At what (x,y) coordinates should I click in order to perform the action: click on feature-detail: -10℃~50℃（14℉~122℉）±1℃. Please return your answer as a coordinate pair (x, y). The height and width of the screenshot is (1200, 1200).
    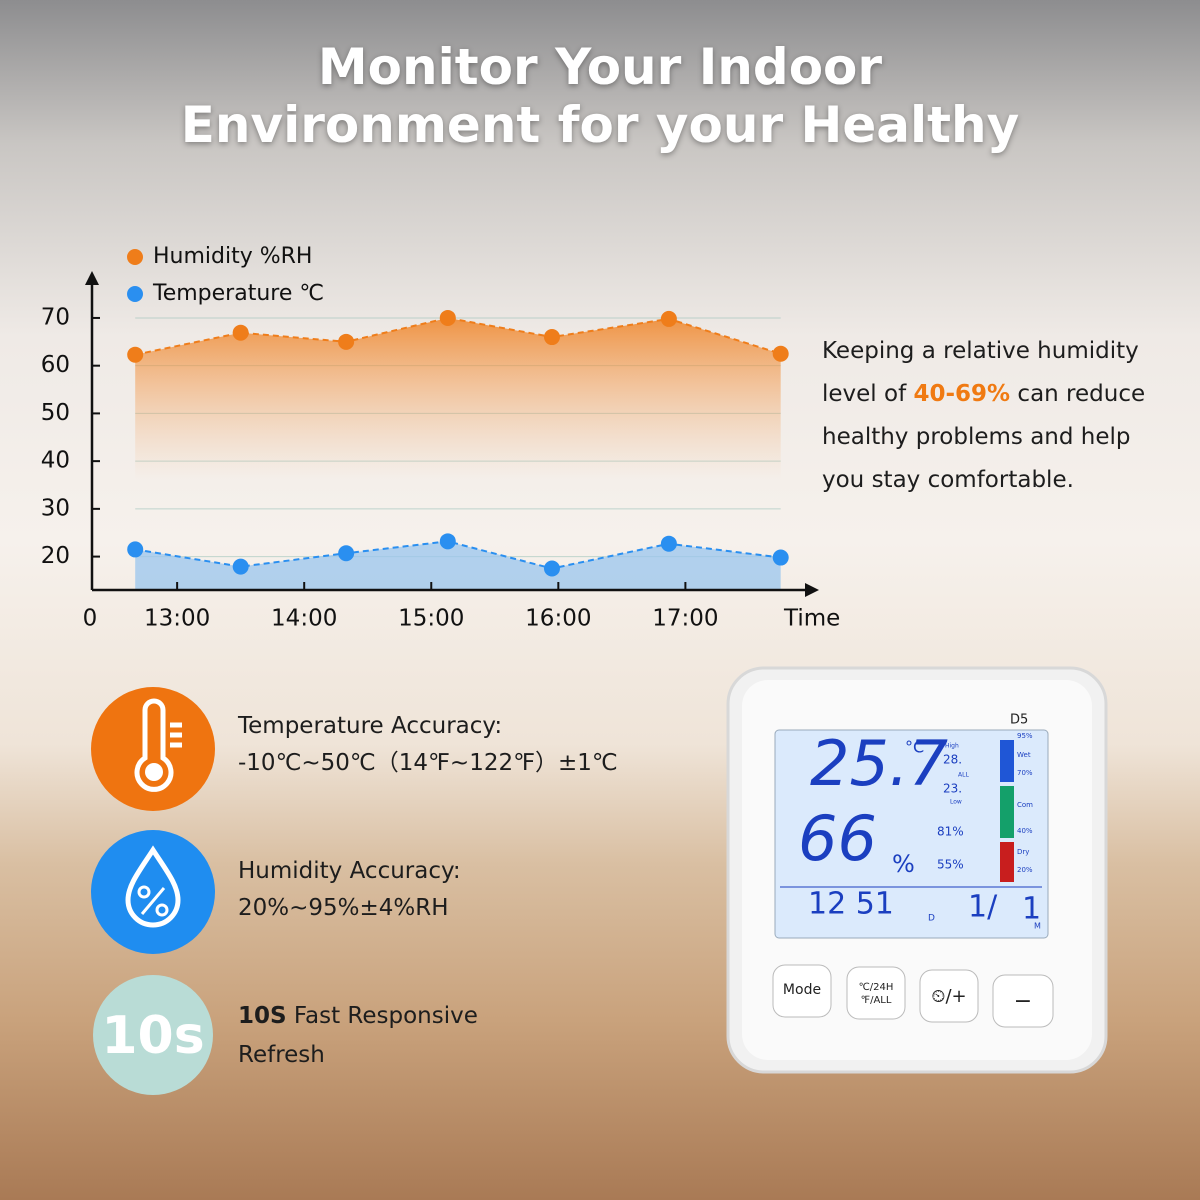
    Looking at the image, I should click on (428, 763).